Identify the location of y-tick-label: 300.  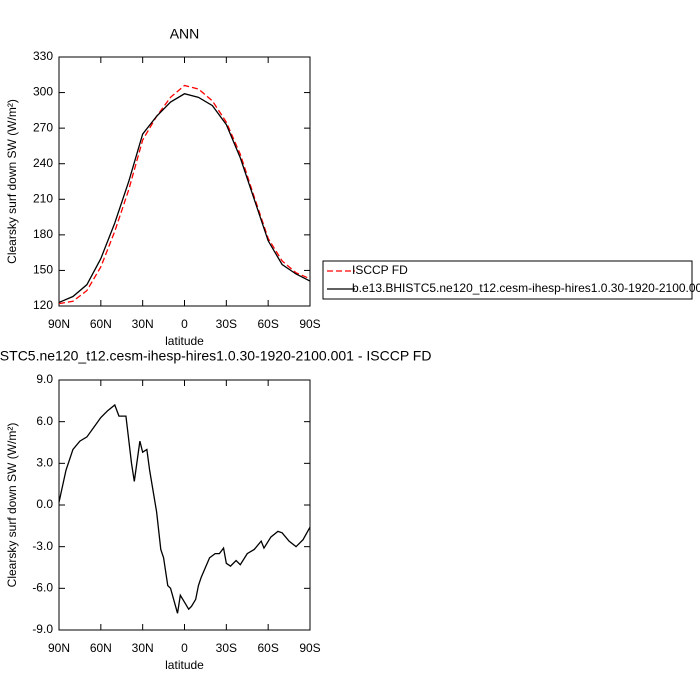
(43, 92).